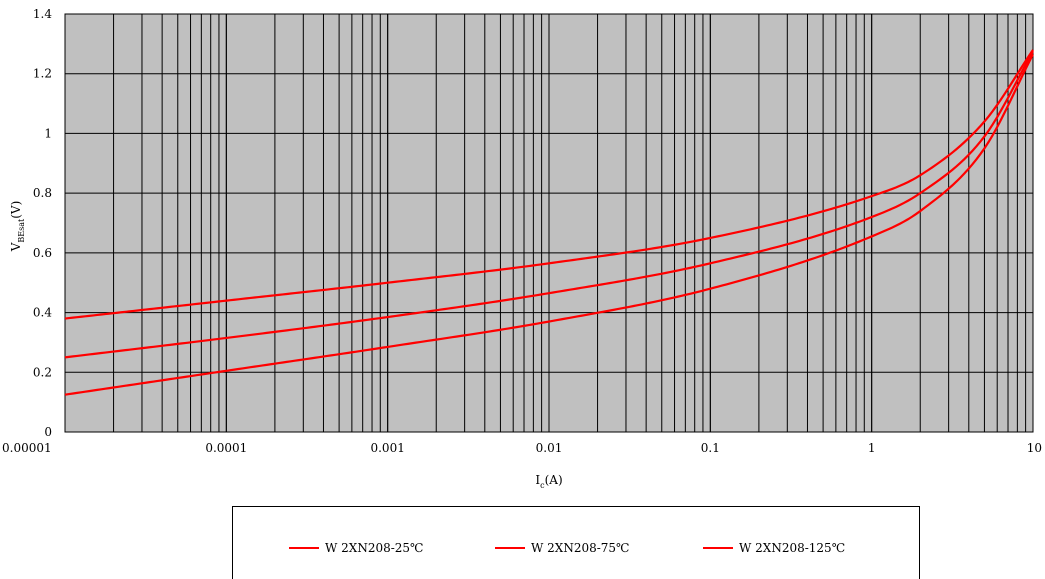 The width and height of the screenshot is (1045, 579). Describe the element at coordinates (710, 448) in the screenshot. I see `x-tick-label: 0.1` at that location.